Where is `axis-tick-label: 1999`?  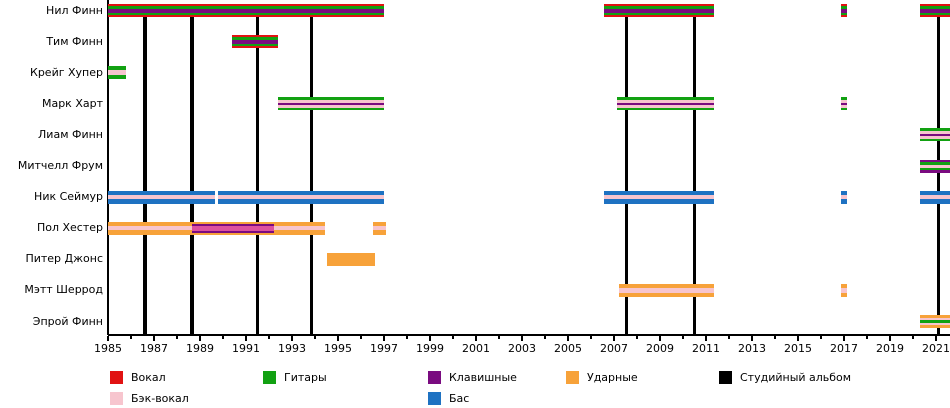 axis-tick-label: 1999 is located at coordinates (430, 348).